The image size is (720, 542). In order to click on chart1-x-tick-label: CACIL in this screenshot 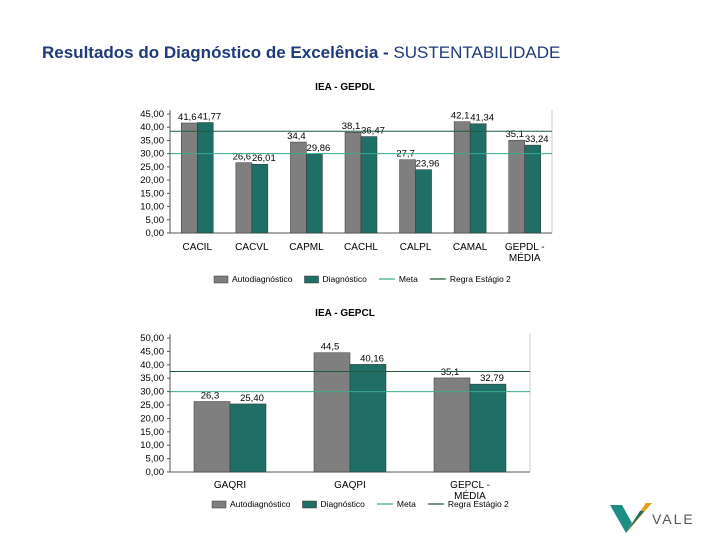, I will do `click(198, 247)`.